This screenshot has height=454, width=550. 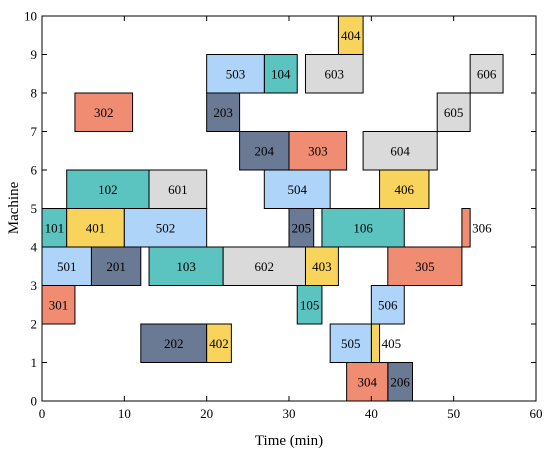 I want to click on y-tick-label: 0, so click(x=34, y=401).